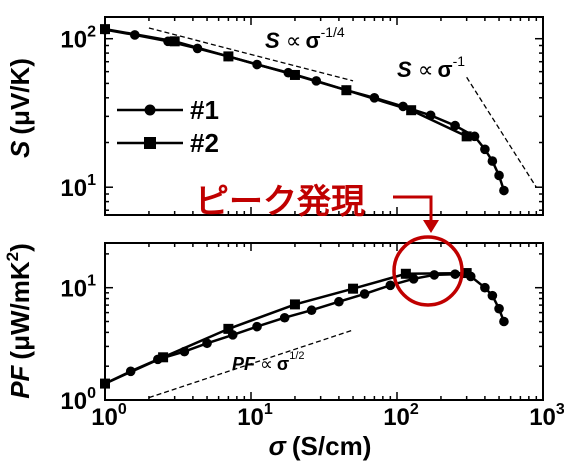 Image resolution: width=564 pixels, height=468 pixels. What do you see at coordinates (204, 143) in the screenshot?
I see `legend-label-2: #2` at bounding box center [204, 143].